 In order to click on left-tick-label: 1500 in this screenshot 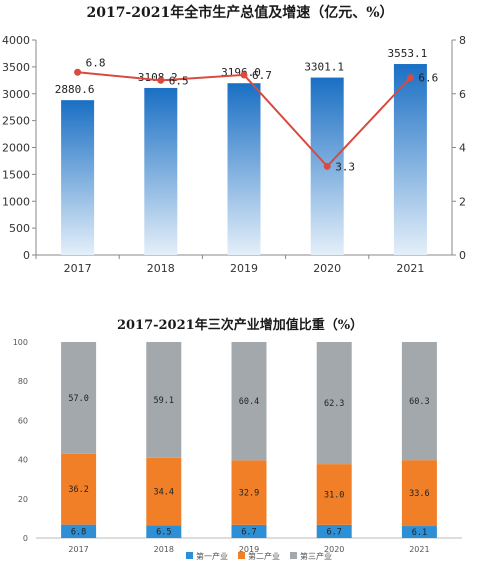, I will do `click(16, 174)`.